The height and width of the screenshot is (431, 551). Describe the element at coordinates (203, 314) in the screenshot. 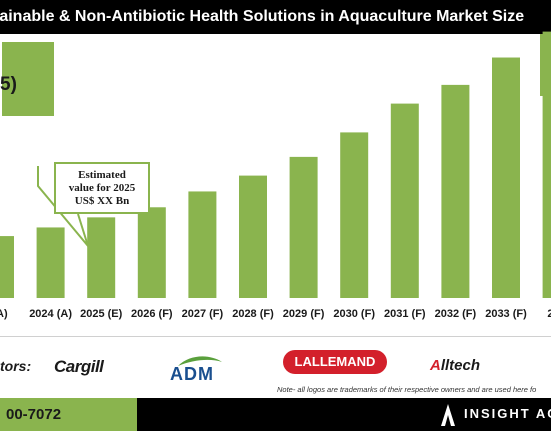

I see `x-tick-label-4: 2027 (F)` at that location.